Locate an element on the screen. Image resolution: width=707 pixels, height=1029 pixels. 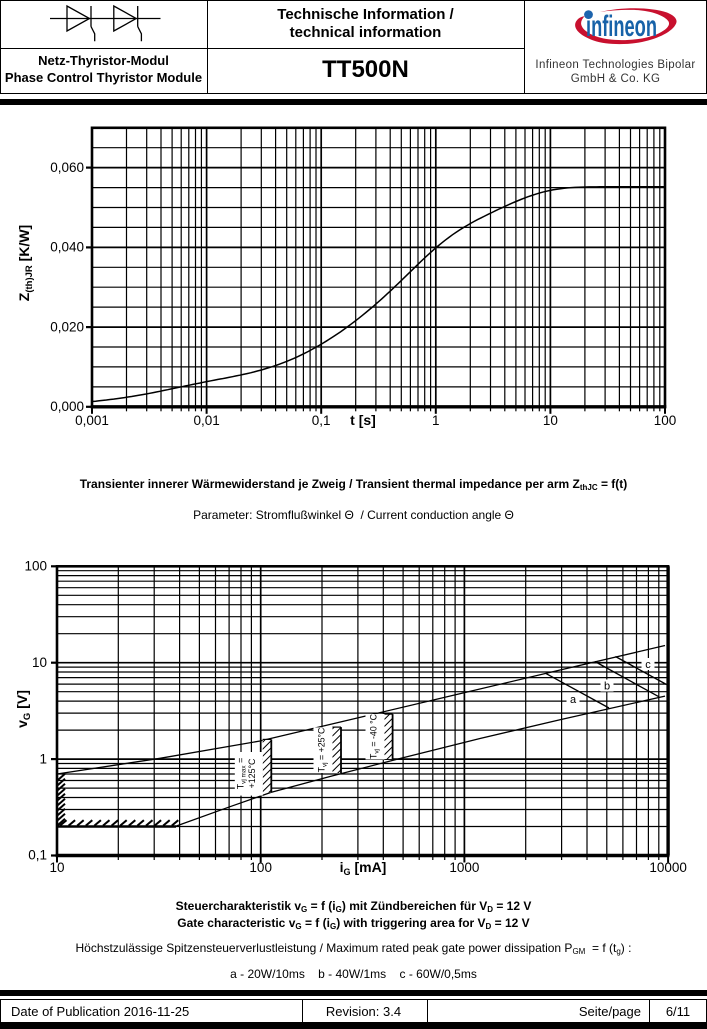
svg-text: a is located at coordinates (573, 700).